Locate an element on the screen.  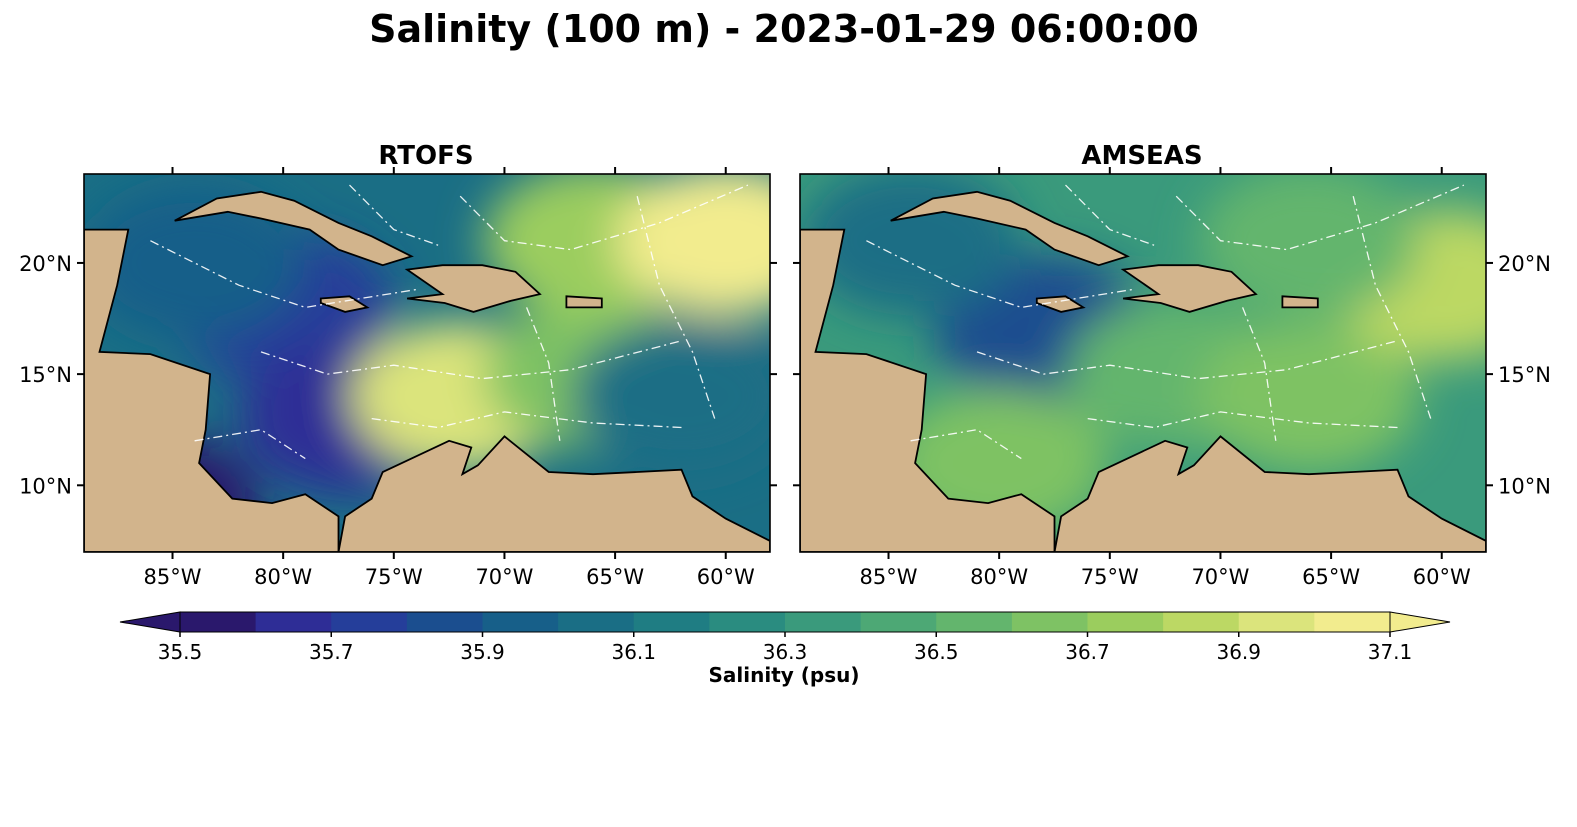
land-jamaica-amseas is located at coordinates (1060, 304).